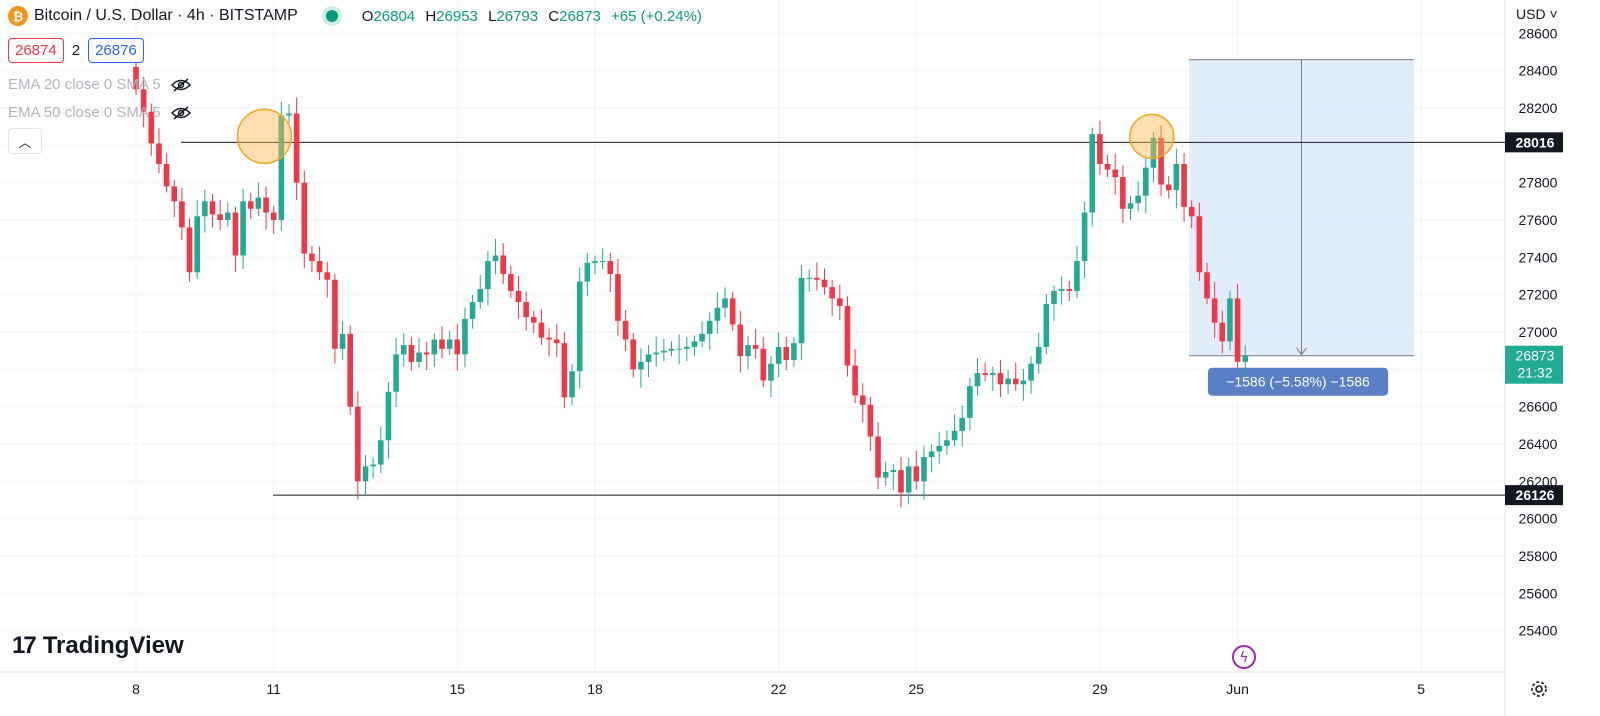  I want to click on price-tick-label: 28400, so click(1538, 71).